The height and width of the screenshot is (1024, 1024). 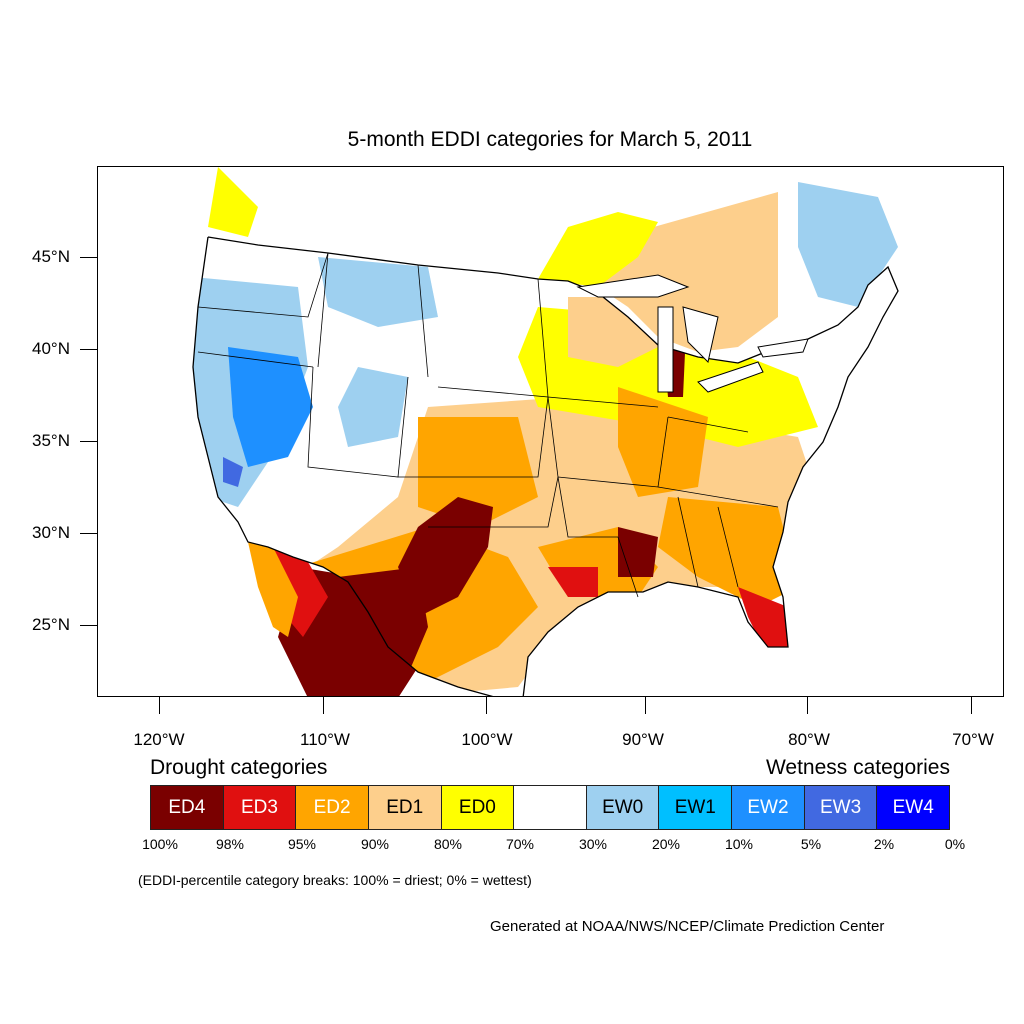 I want to click on lon-label-90: 90°W, so click(x=643, y=739).